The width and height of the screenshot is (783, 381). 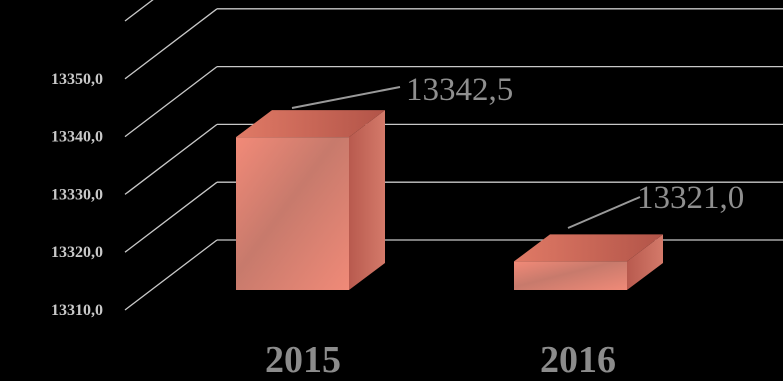 I want to click on y-tick-label: 13310,0, so click(x=77, y=310).